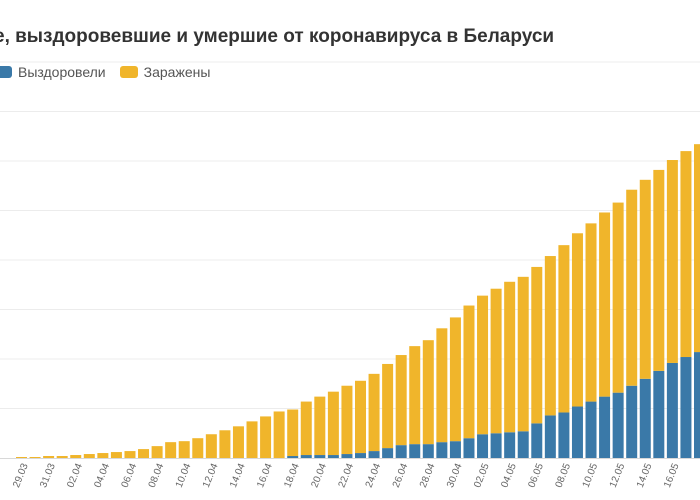 The image size is (700, 500). I want to click on bar-infected-06.04, so click(130, 454).